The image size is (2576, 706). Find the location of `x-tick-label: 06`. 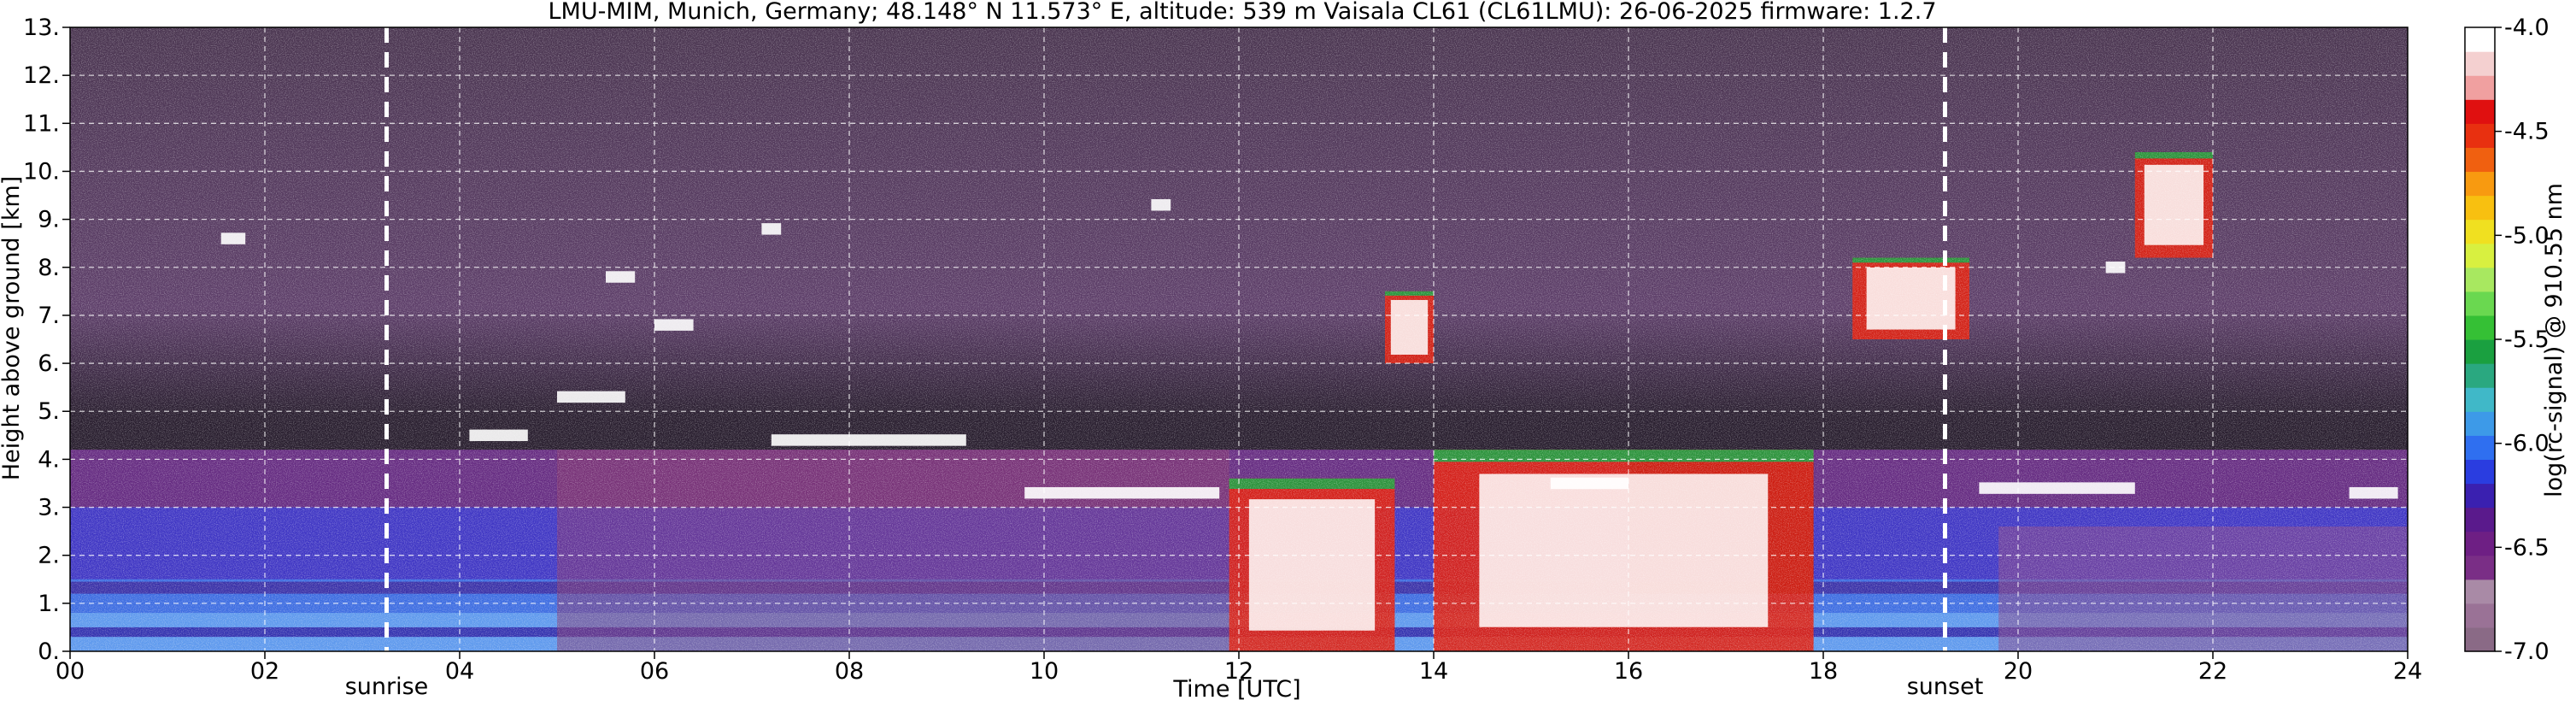

x-tick-label: 06 is located at coordinates (654, 671).